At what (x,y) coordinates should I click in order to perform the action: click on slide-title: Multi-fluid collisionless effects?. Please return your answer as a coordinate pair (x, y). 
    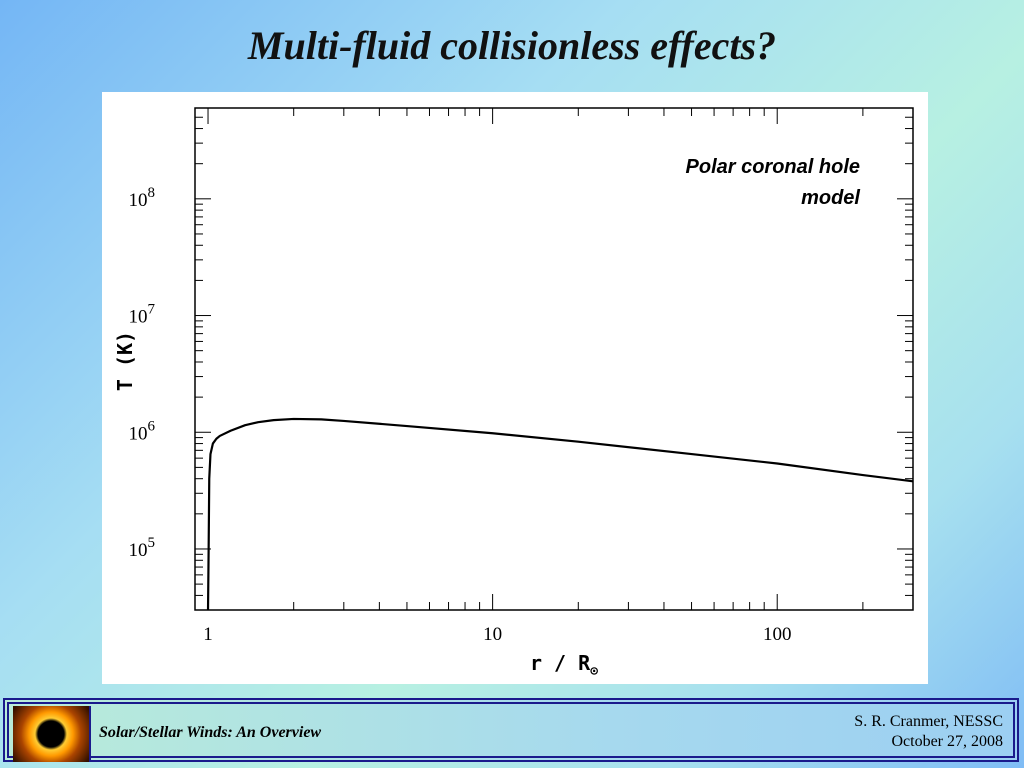
    Looking at the image, I should click on (512, 45).